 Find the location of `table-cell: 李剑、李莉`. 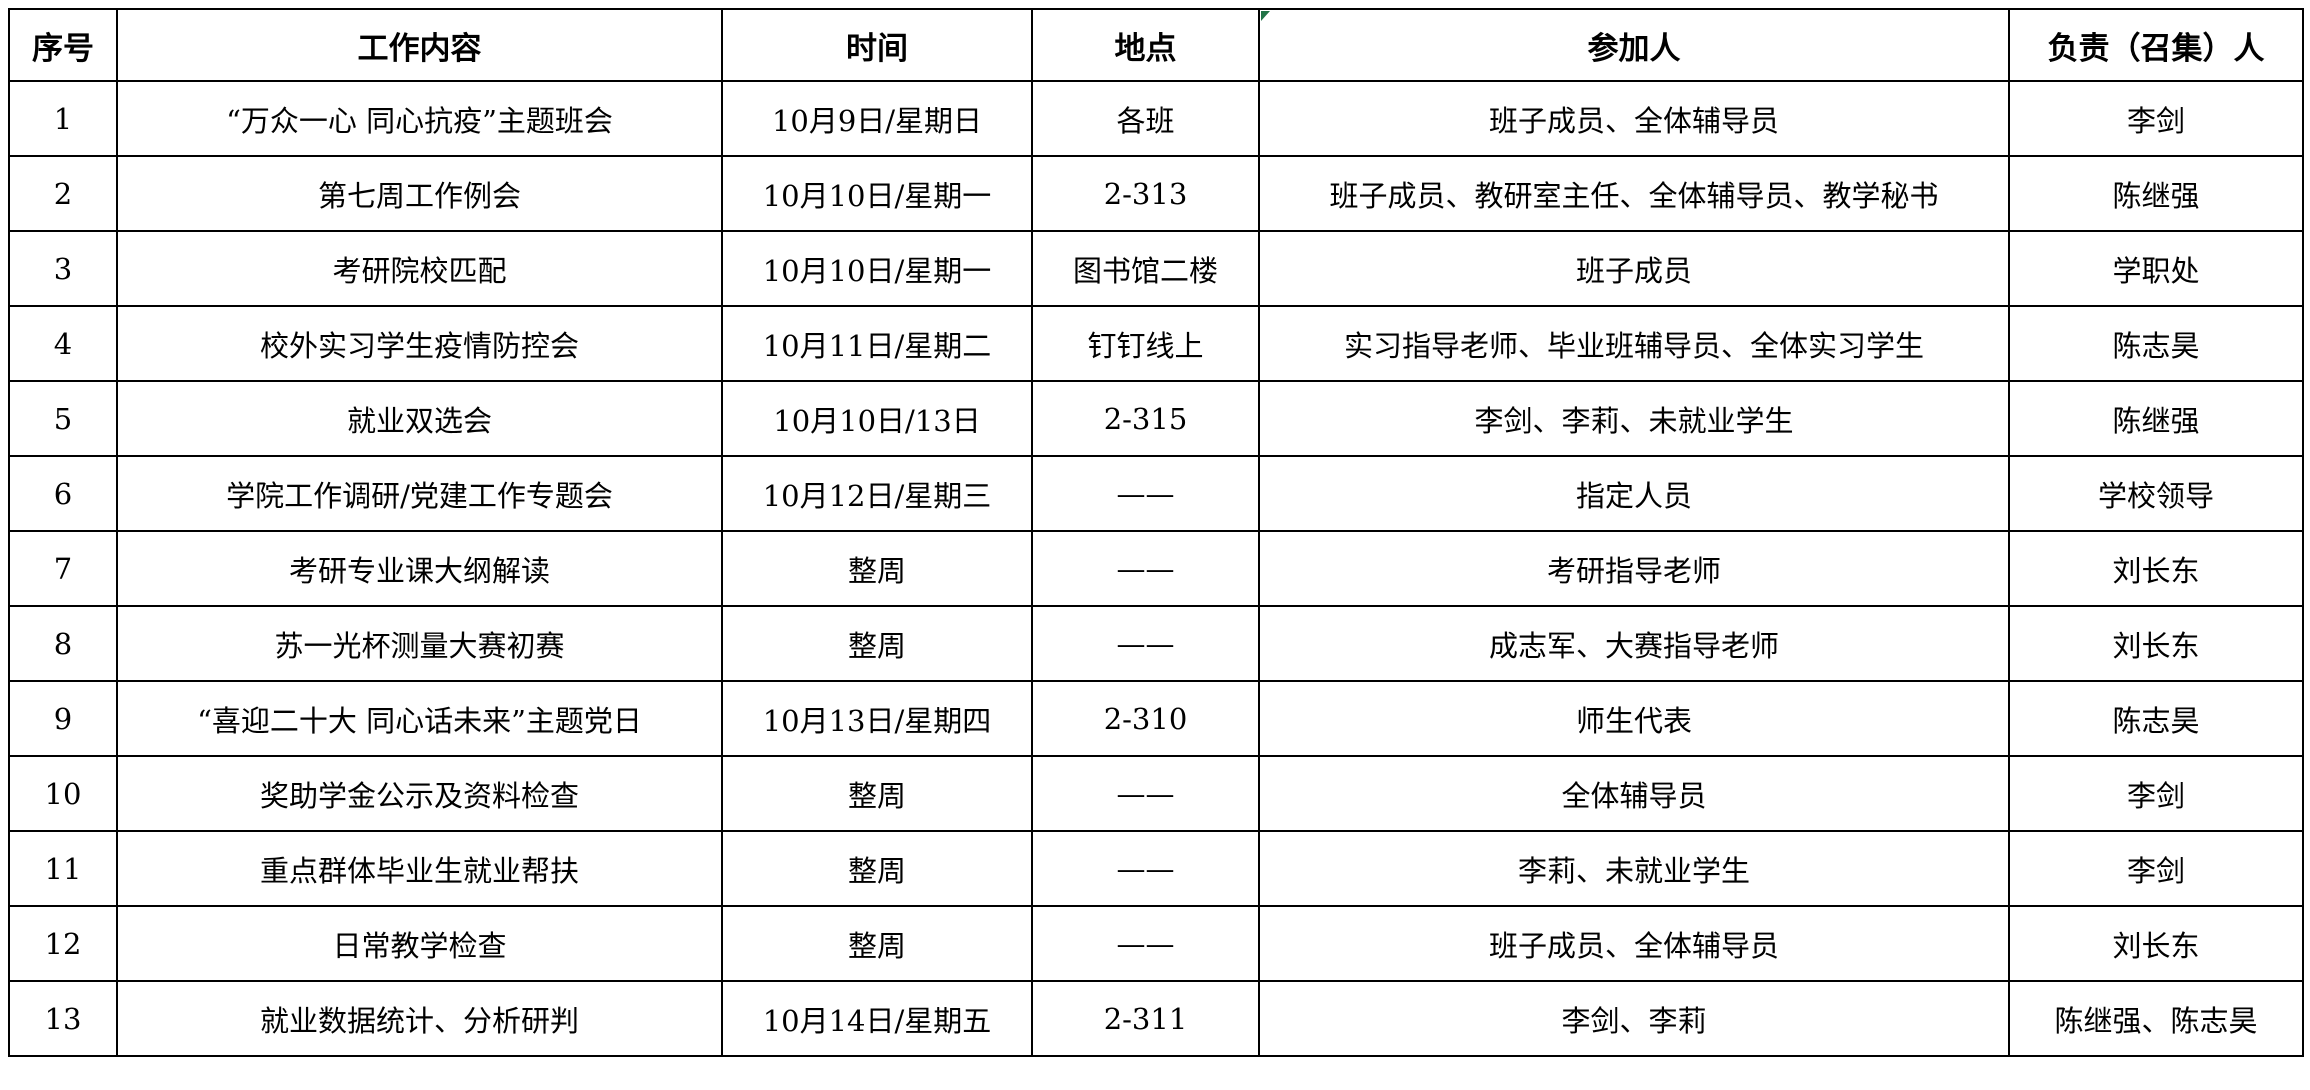

table-cell: 李剑、李莉 is located at coordinates (1634, 1018).